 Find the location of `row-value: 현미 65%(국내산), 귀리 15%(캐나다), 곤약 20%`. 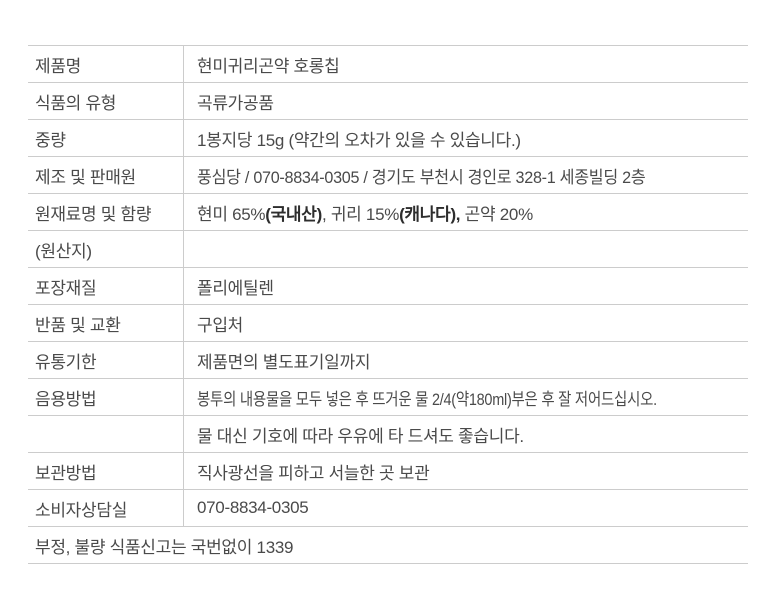

row-value: 현미 65%(국내산), 귀리 15%(캐나다), 곤약 20% is located at coordinates (466, 212).